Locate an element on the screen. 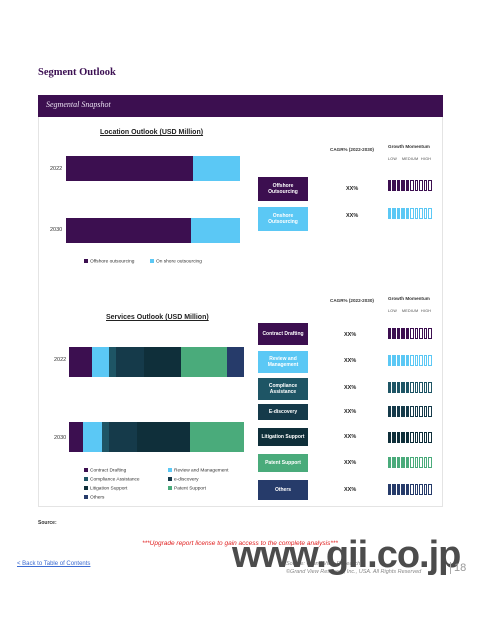 The width and height of the screenshot is (480, 621). bar-segment-on-shore-outsourcing is located at coordinates (216, 168).